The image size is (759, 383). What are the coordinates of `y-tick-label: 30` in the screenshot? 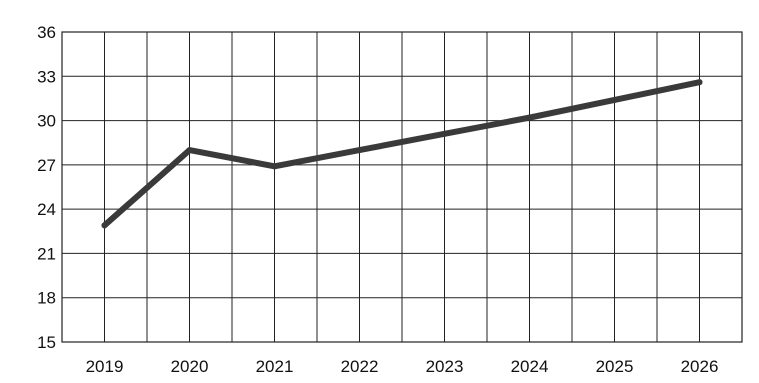 It's located at (46, 121).